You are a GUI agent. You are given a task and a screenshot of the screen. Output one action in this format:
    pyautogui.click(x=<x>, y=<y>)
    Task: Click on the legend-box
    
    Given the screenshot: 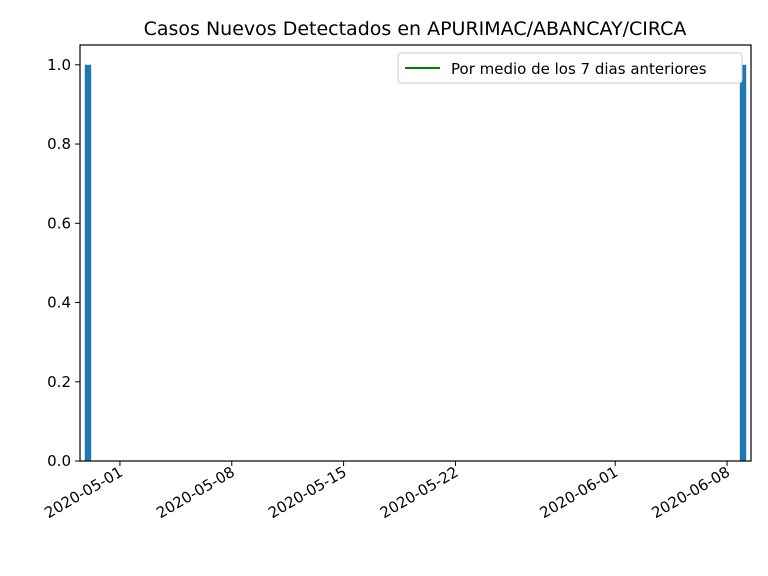 What is the action you would take?
    pyautogui.click(x=570, y=68)
    